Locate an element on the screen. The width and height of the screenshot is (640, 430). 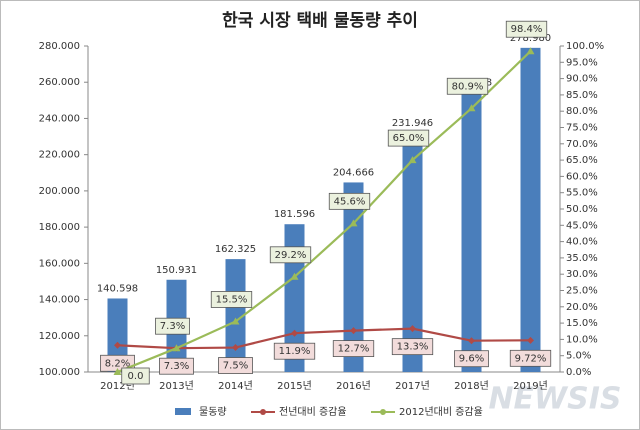
y2-tick-label: 25.0% is located at coordinates (582, 291).